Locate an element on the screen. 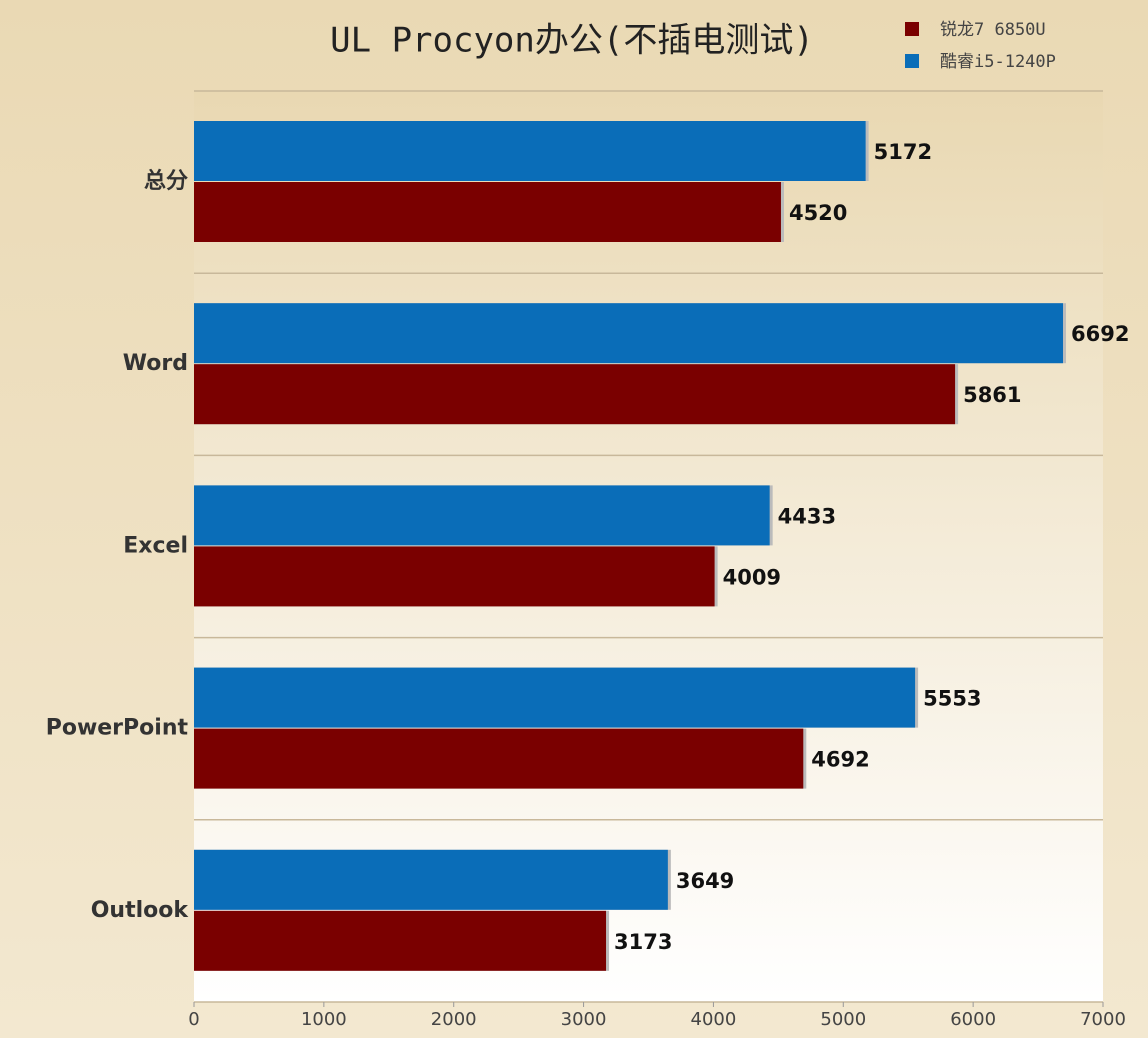  x-tick-label: 4000 is located at coordinates (714, 1019).